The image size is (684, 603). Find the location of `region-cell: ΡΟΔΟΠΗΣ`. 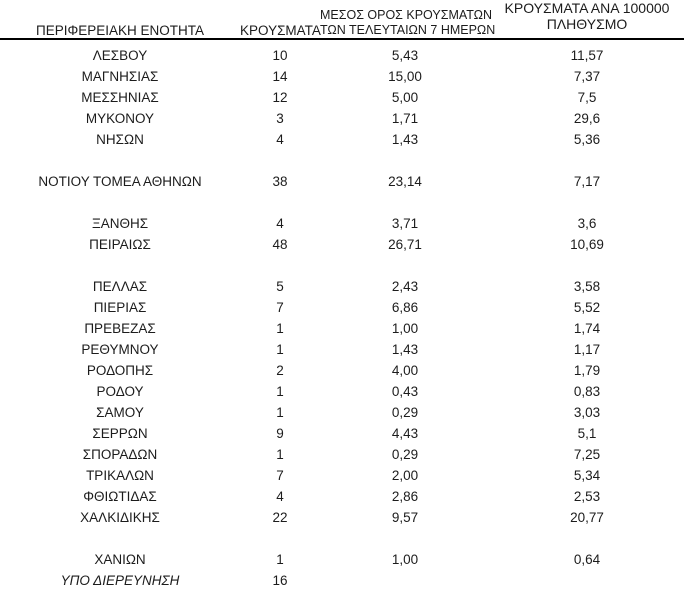

region-cell: ΡΟΔΟΠΗΣ is located at coordinates (120, 370).